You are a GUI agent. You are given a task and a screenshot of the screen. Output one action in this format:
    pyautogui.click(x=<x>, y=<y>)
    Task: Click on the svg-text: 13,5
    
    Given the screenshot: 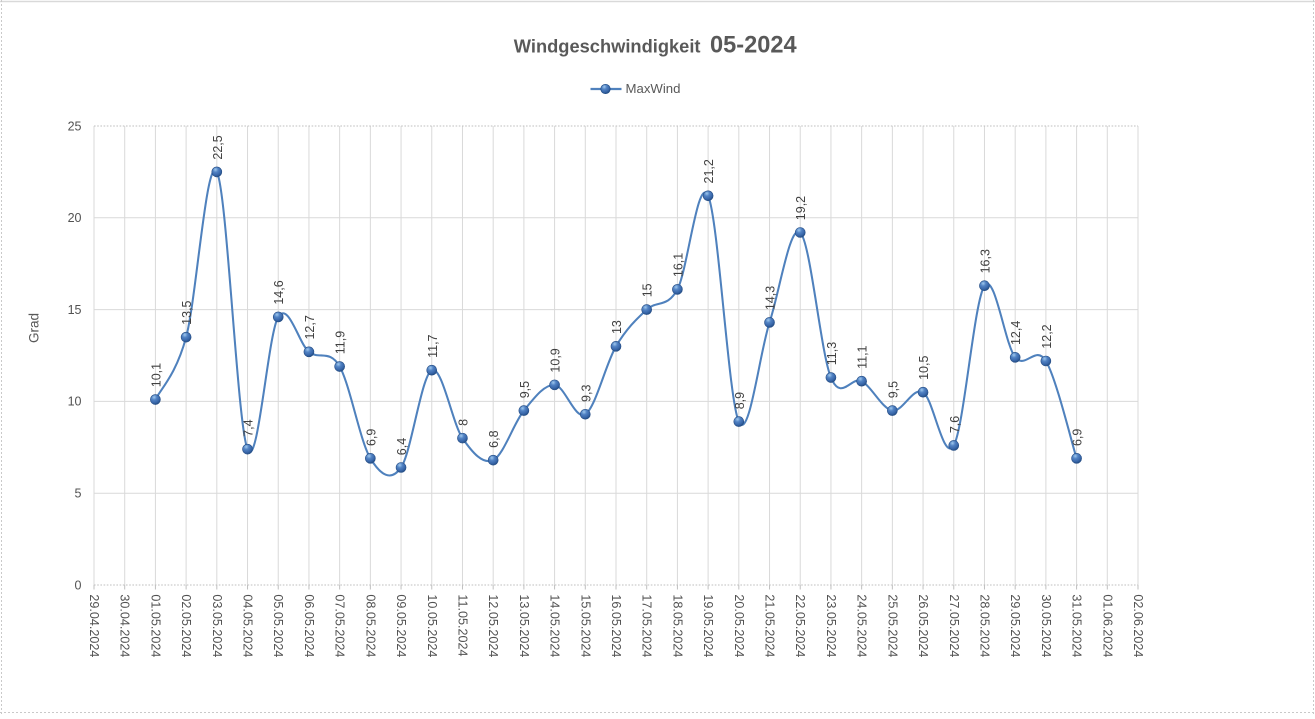 What is the action you would take?
    pyautogui.click(x=187, y=312)
    